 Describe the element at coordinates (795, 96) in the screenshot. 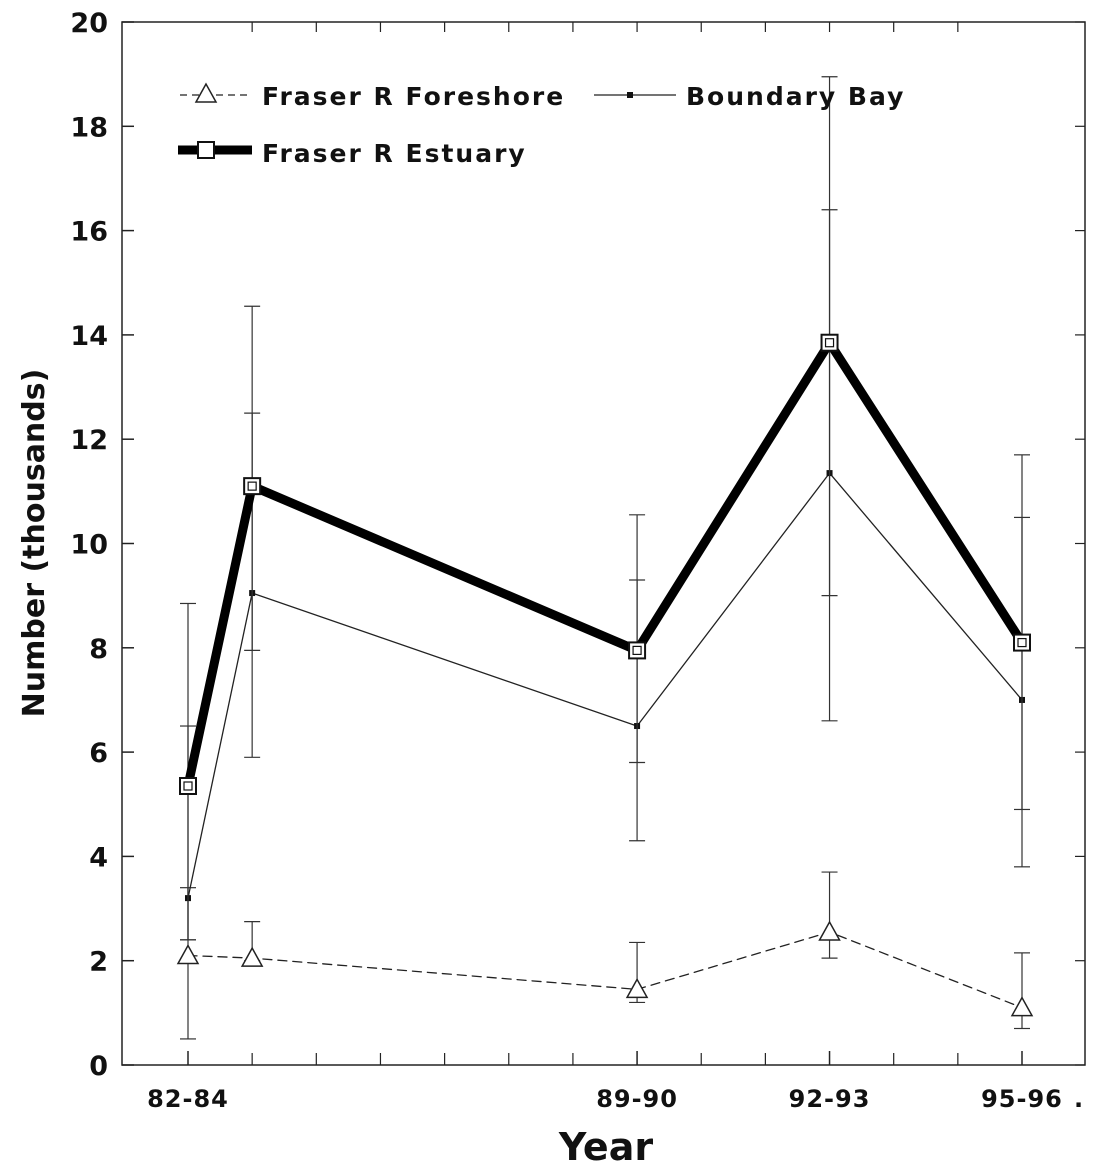

I see `legend-label-boundary-bay: Boundary Bay` at that location.